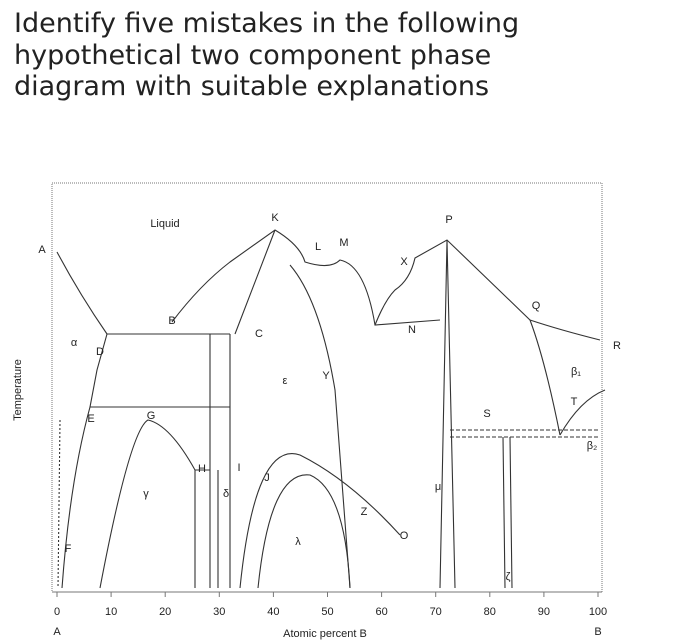 The image size is (683, 640). I want to click on region-label: N, so click(412, 330).